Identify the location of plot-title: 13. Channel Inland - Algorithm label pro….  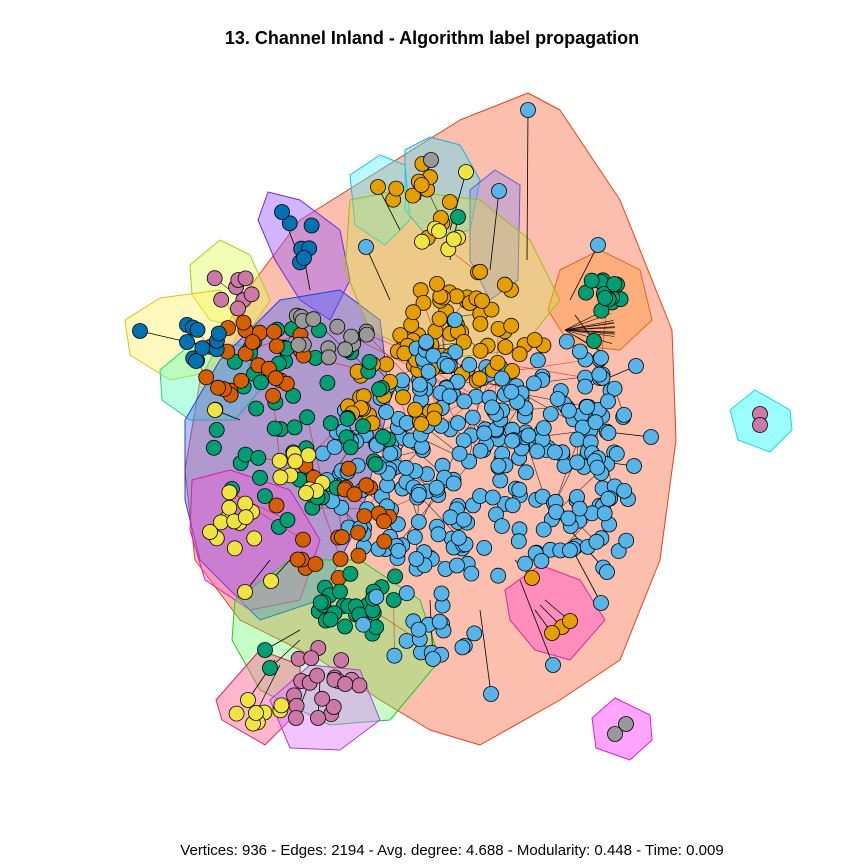
(432, 38).